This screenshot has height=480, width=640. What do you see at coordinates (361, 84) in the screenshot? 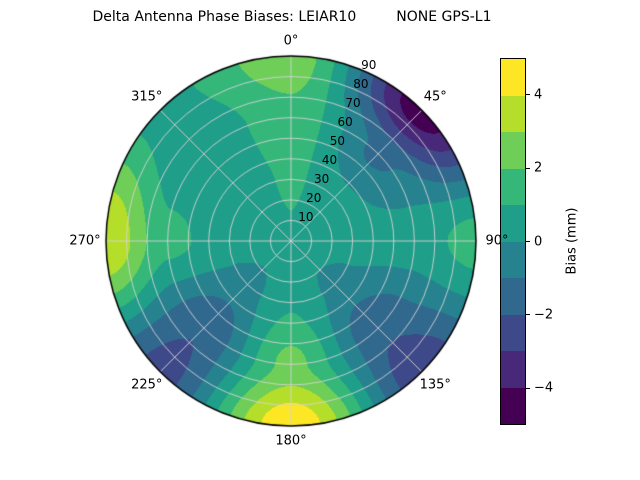
I see `radial-label-80: 80` at bounding box center [361, 84].